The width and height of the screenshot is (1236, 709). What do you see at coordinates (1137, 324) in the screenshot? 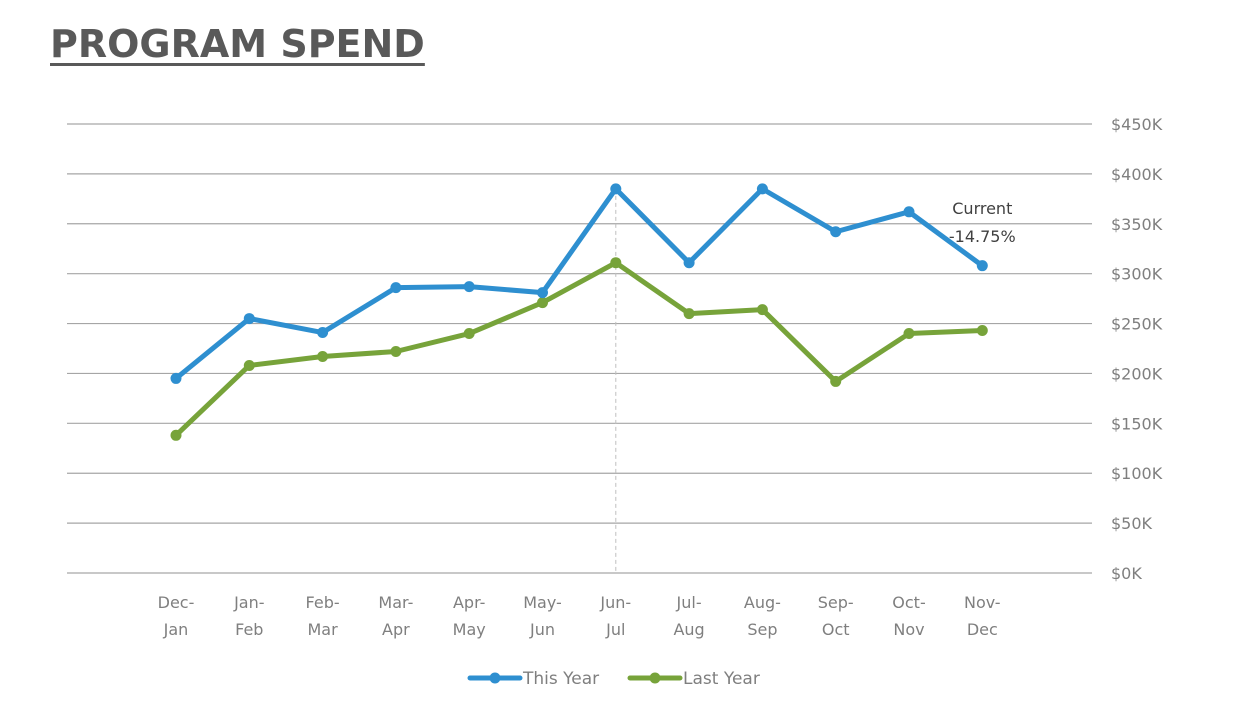
I see `y-tick-label: $250K` at bounding box center [1137, 324].